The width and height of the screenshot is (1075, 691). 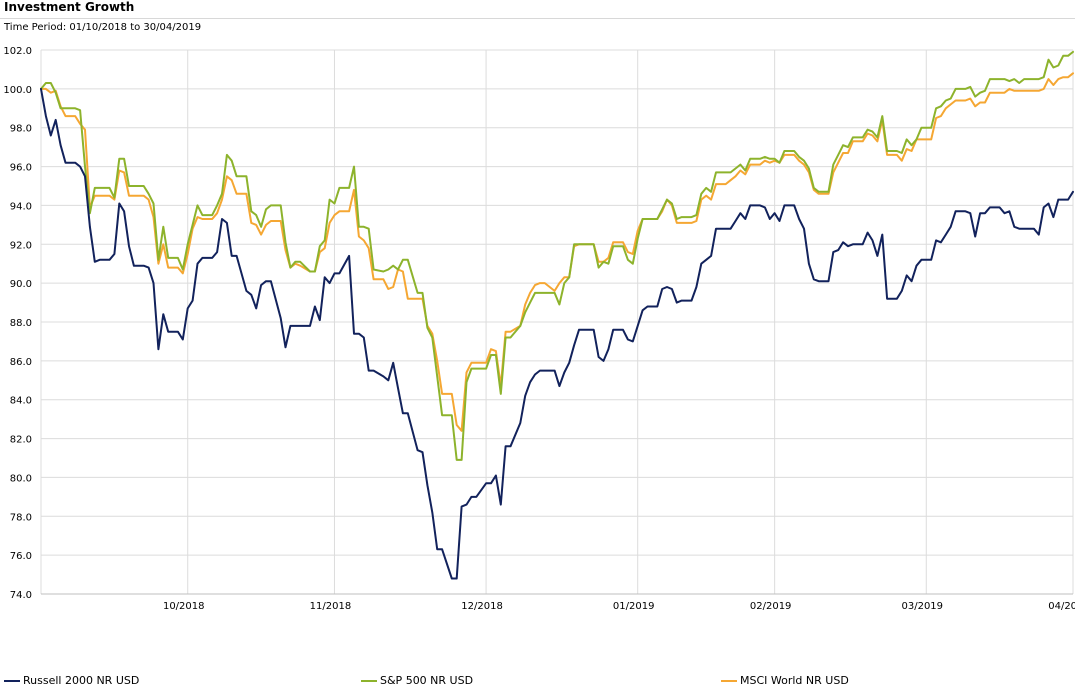 What do you see at coordinates (12, 680) in the screenshot?
I see `legend-swatch-russell-2000` at bounding box center [12, 680].